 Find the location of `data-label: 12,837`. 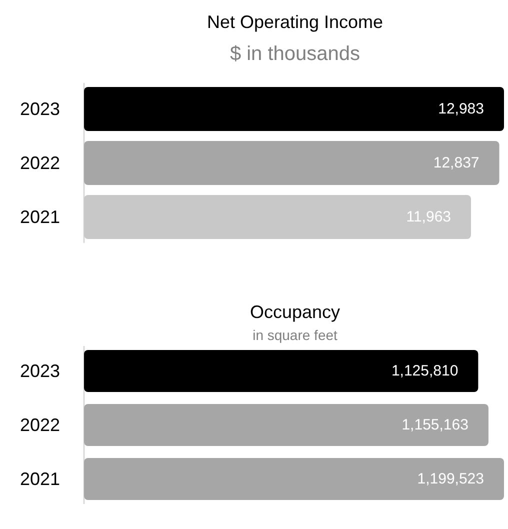

data-label: 12,837 is located at coordinates (456, 163).